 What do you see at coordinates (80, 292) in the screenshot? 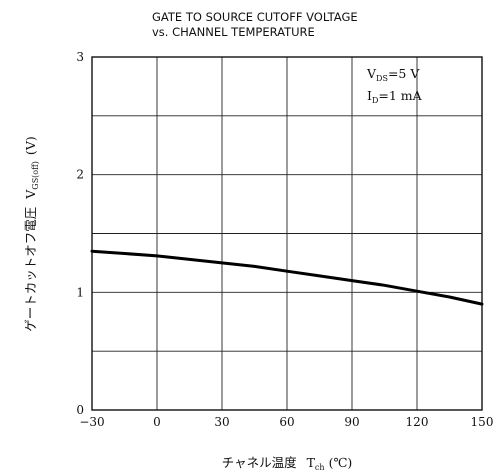
I see `y-tick-label: 1` at bounding box center [80, 292].